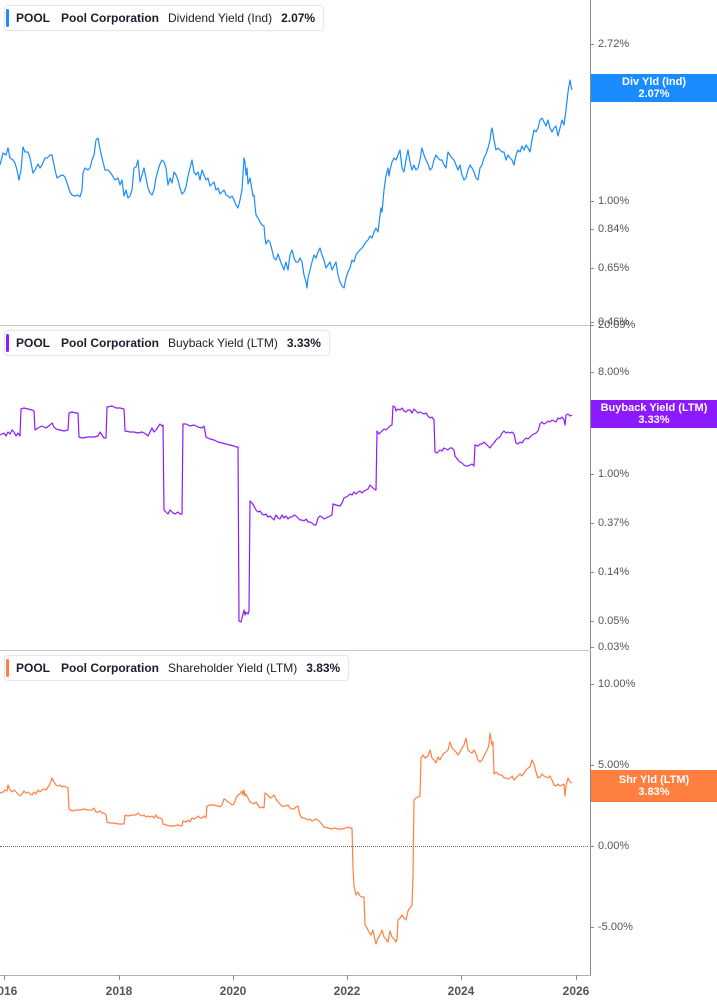 Image resolution: width=717 pixels, height=1005 pixels. What do you see at coordinates (223, 343) in the screenshot?
I see `legend-metric: Buyback Yield (LTM)` at bounding box center [223, 343].